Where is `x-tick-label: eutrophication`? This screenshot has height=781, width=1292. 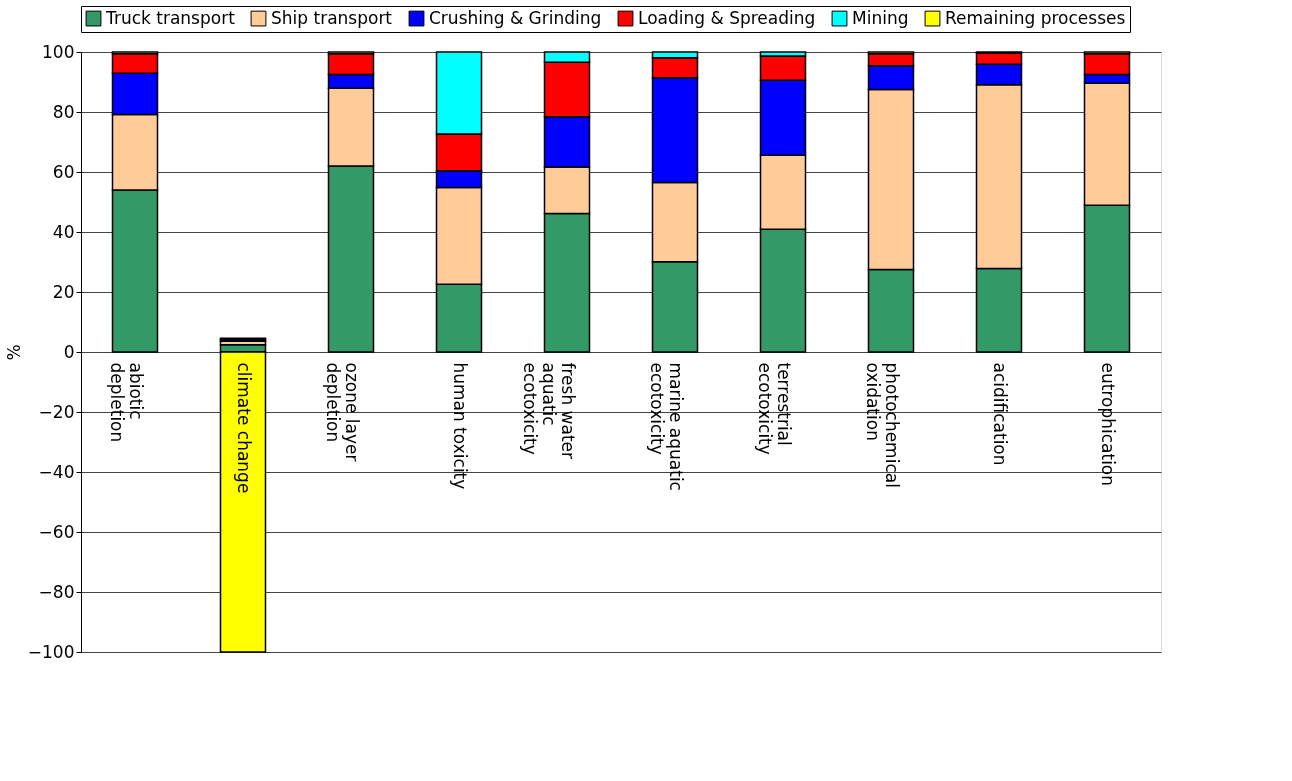 x-tick-label: eutrophication is located at coordinates (1108, 424).